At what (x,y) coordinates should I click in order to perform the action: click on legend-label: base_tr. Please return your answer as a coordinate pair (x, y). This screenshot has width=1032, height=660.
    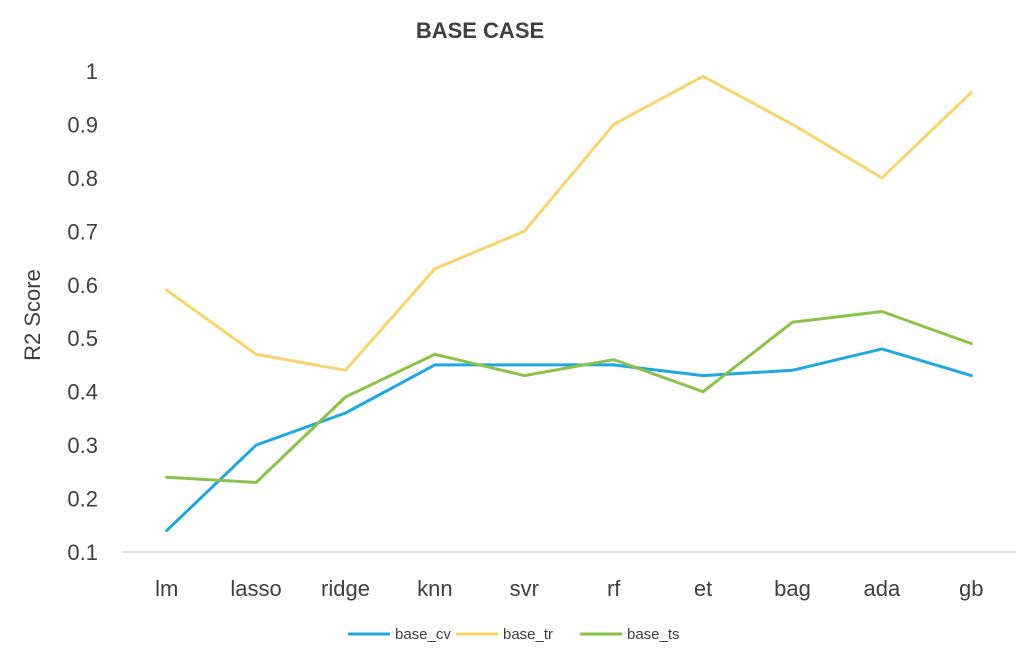
    Looking at the image, I should click on (528, 634).